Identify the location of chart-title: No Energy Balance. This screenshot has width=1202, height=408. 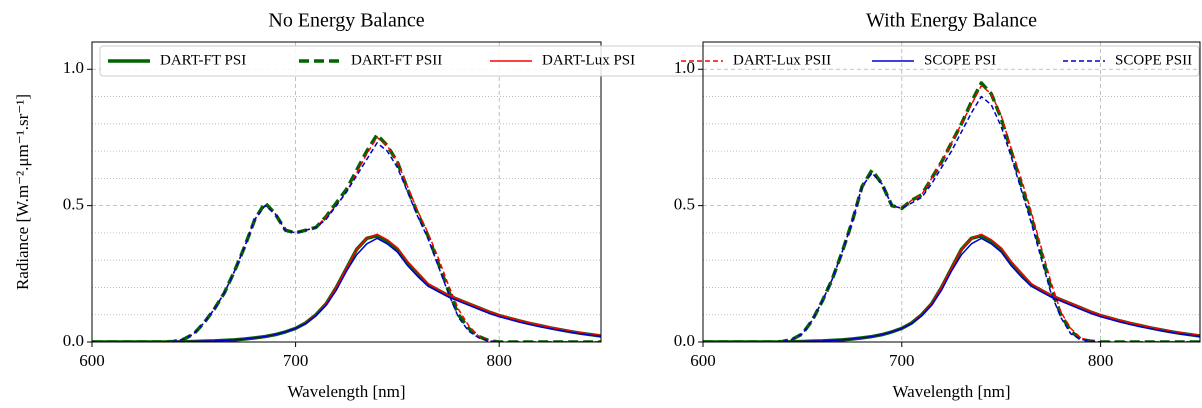
(346, 21).